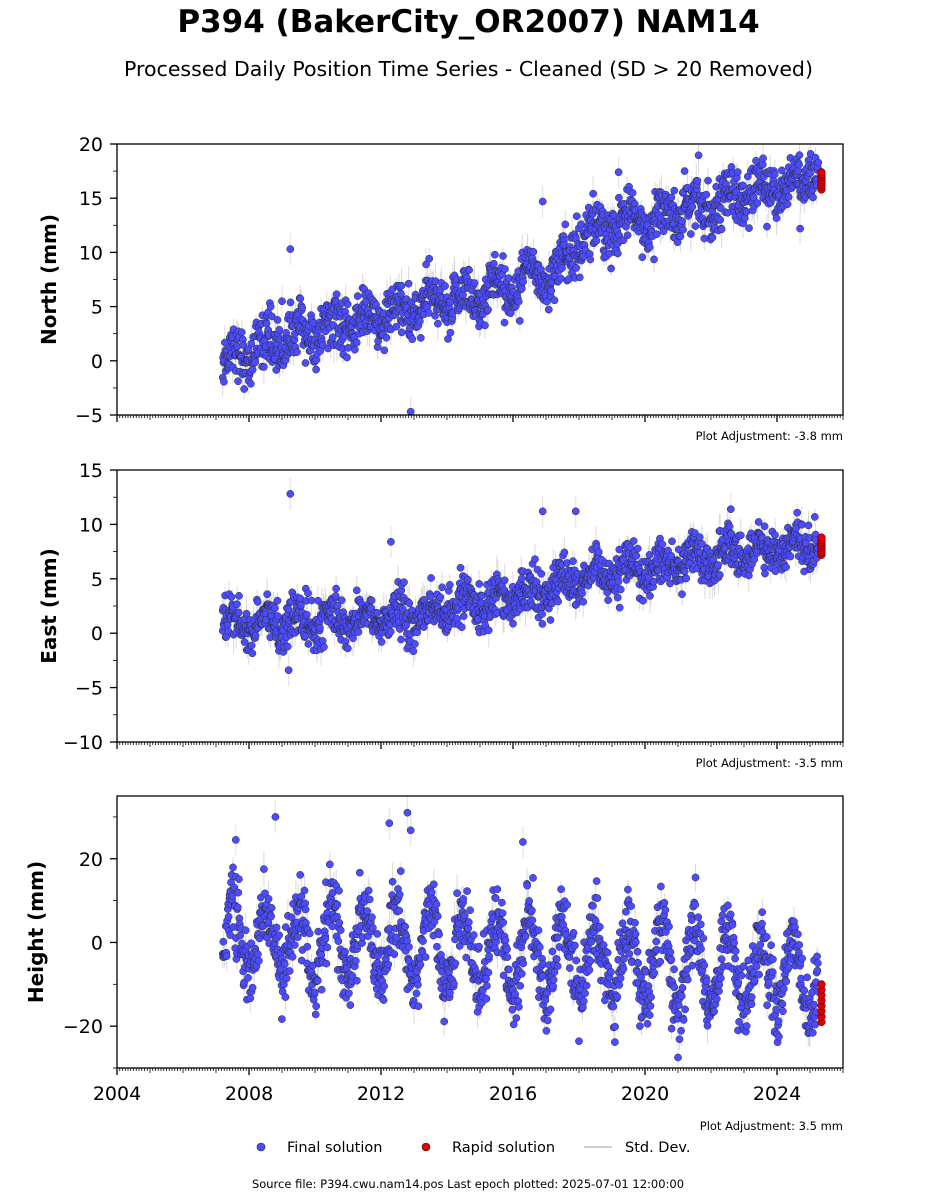  I want to click on plot-adjustment-note: Plot Adjustment: -3.8 mm, so click(769, 436).